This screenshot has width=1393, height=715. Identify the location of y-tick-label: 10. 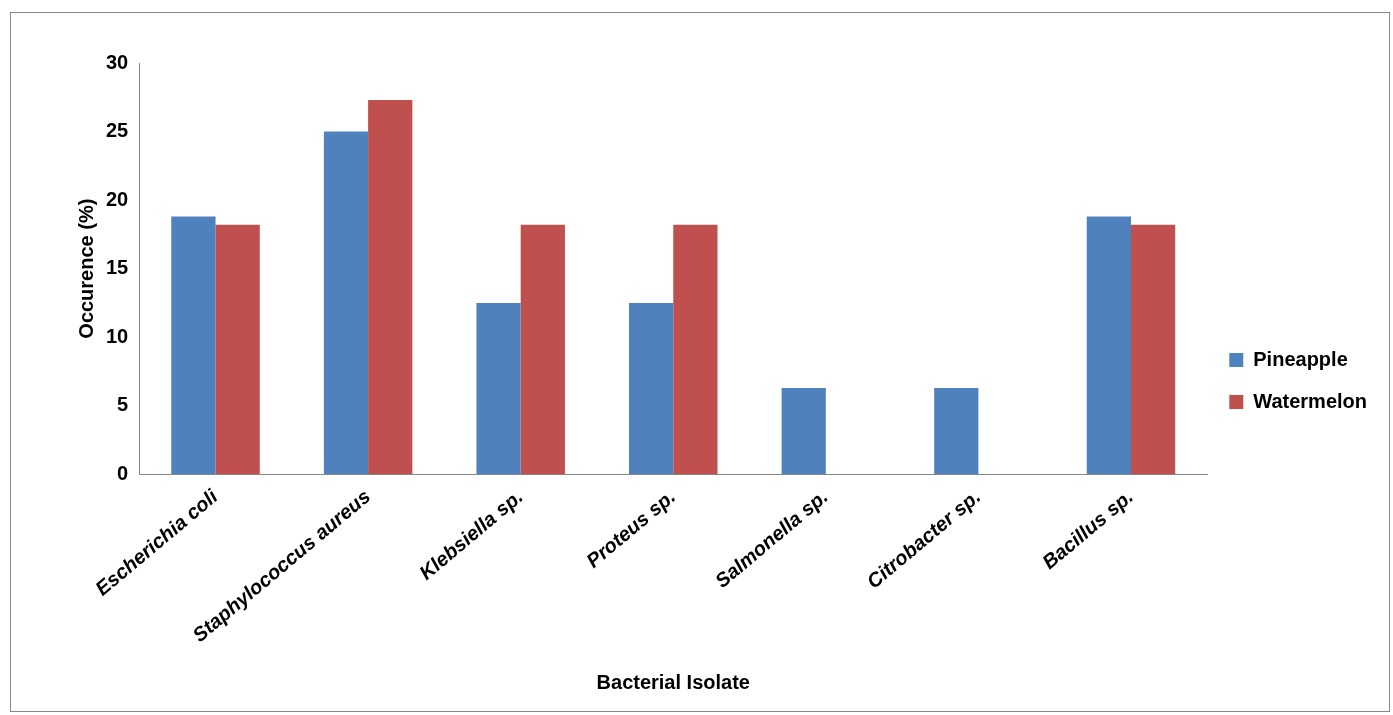
(117, 335).